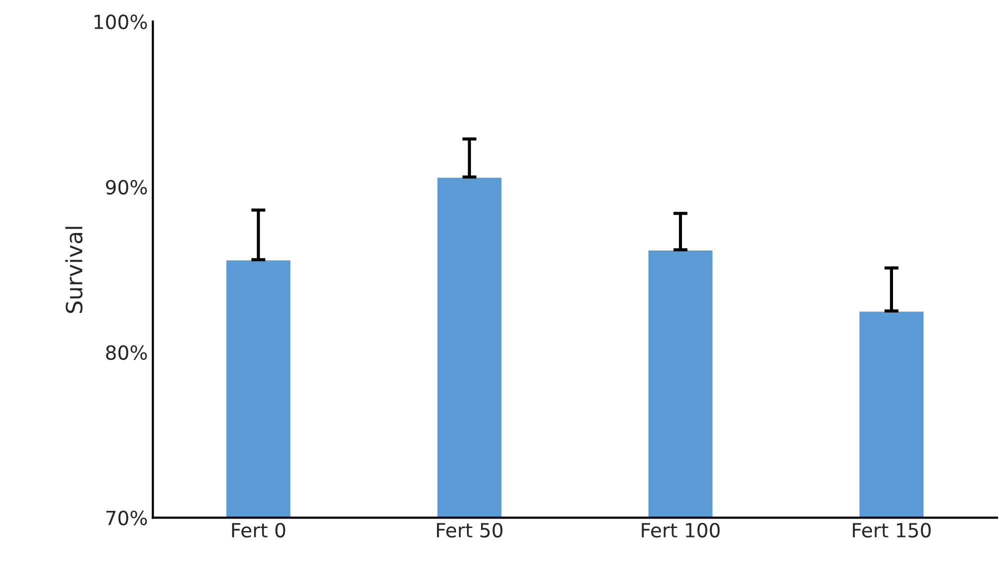  What do you see at coordinates (681, 530) in the screenshot?
I see `x-tick-label: Fert 100` at bounding box center [681, 530].